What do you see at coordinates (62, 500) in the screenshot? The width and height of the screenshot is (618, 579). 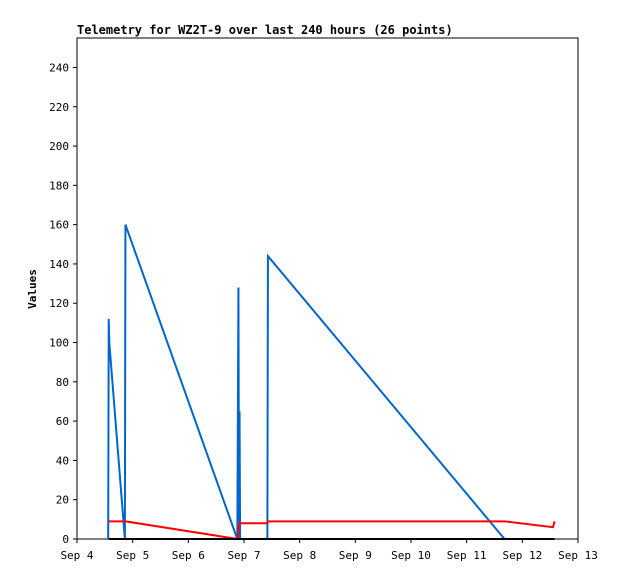 I see `y-tick-label: 20` at bounding box center [62, 500].